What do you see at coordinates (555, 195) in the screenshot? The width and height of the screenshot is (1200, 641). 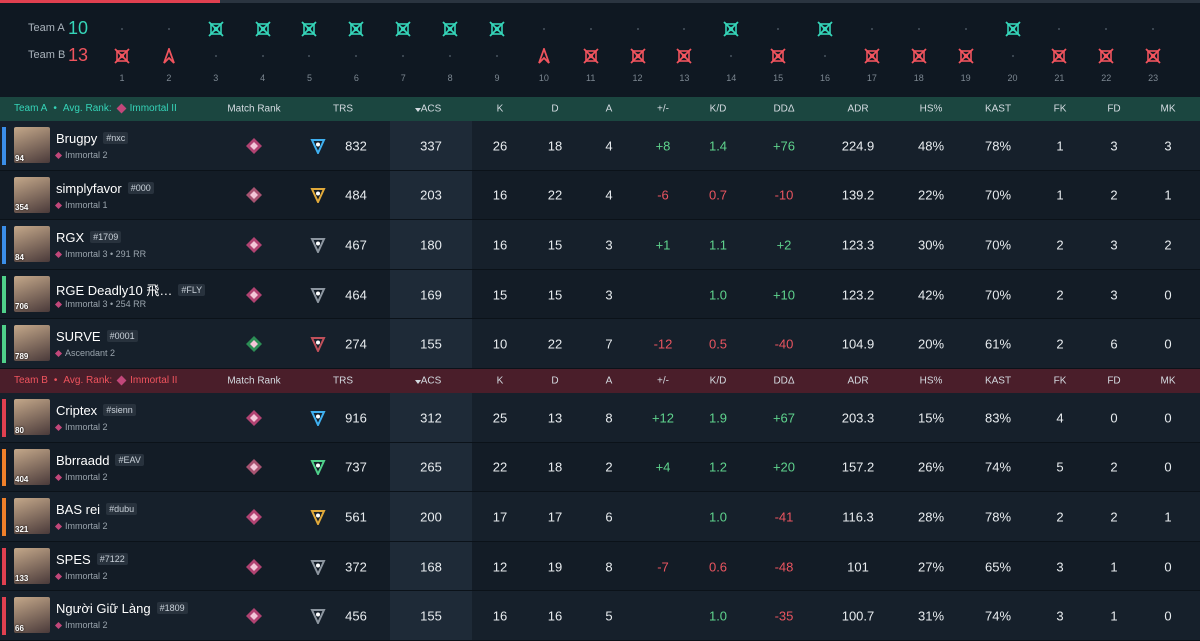 I see `stat-cell: 22` at bounding box center [555, 195].